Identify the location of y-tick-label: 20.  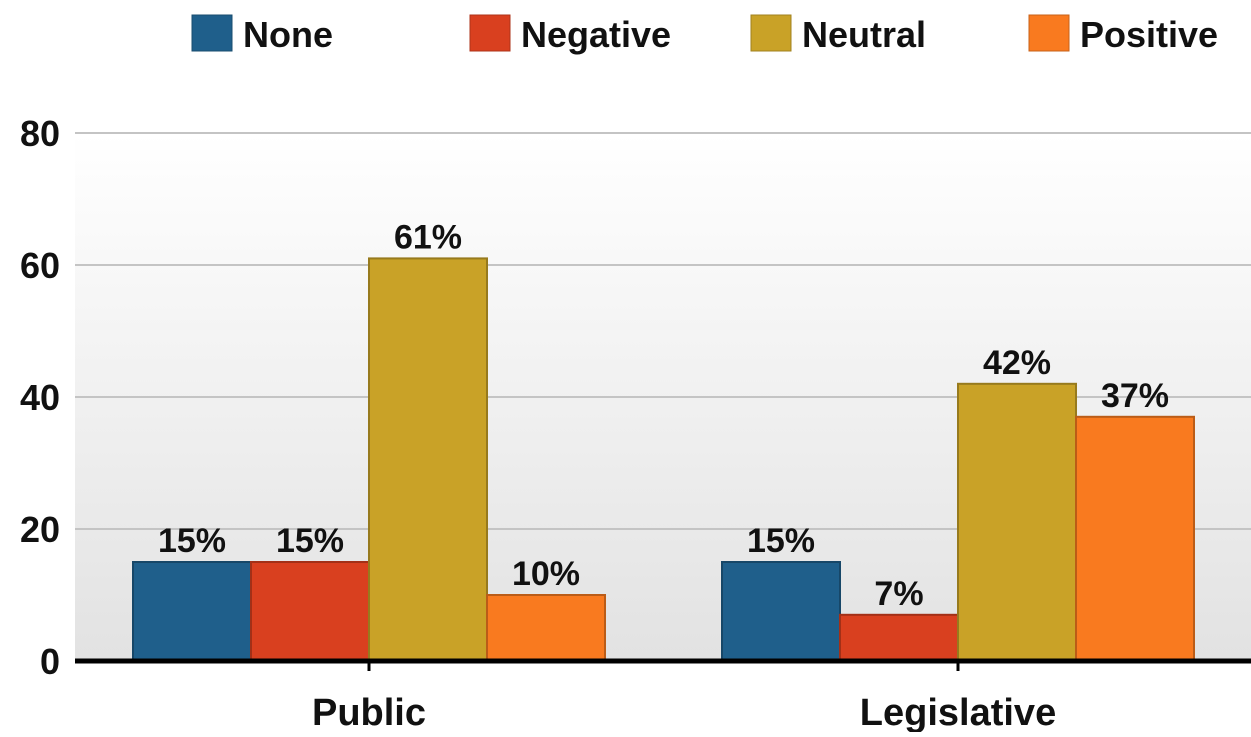
(40, 529).